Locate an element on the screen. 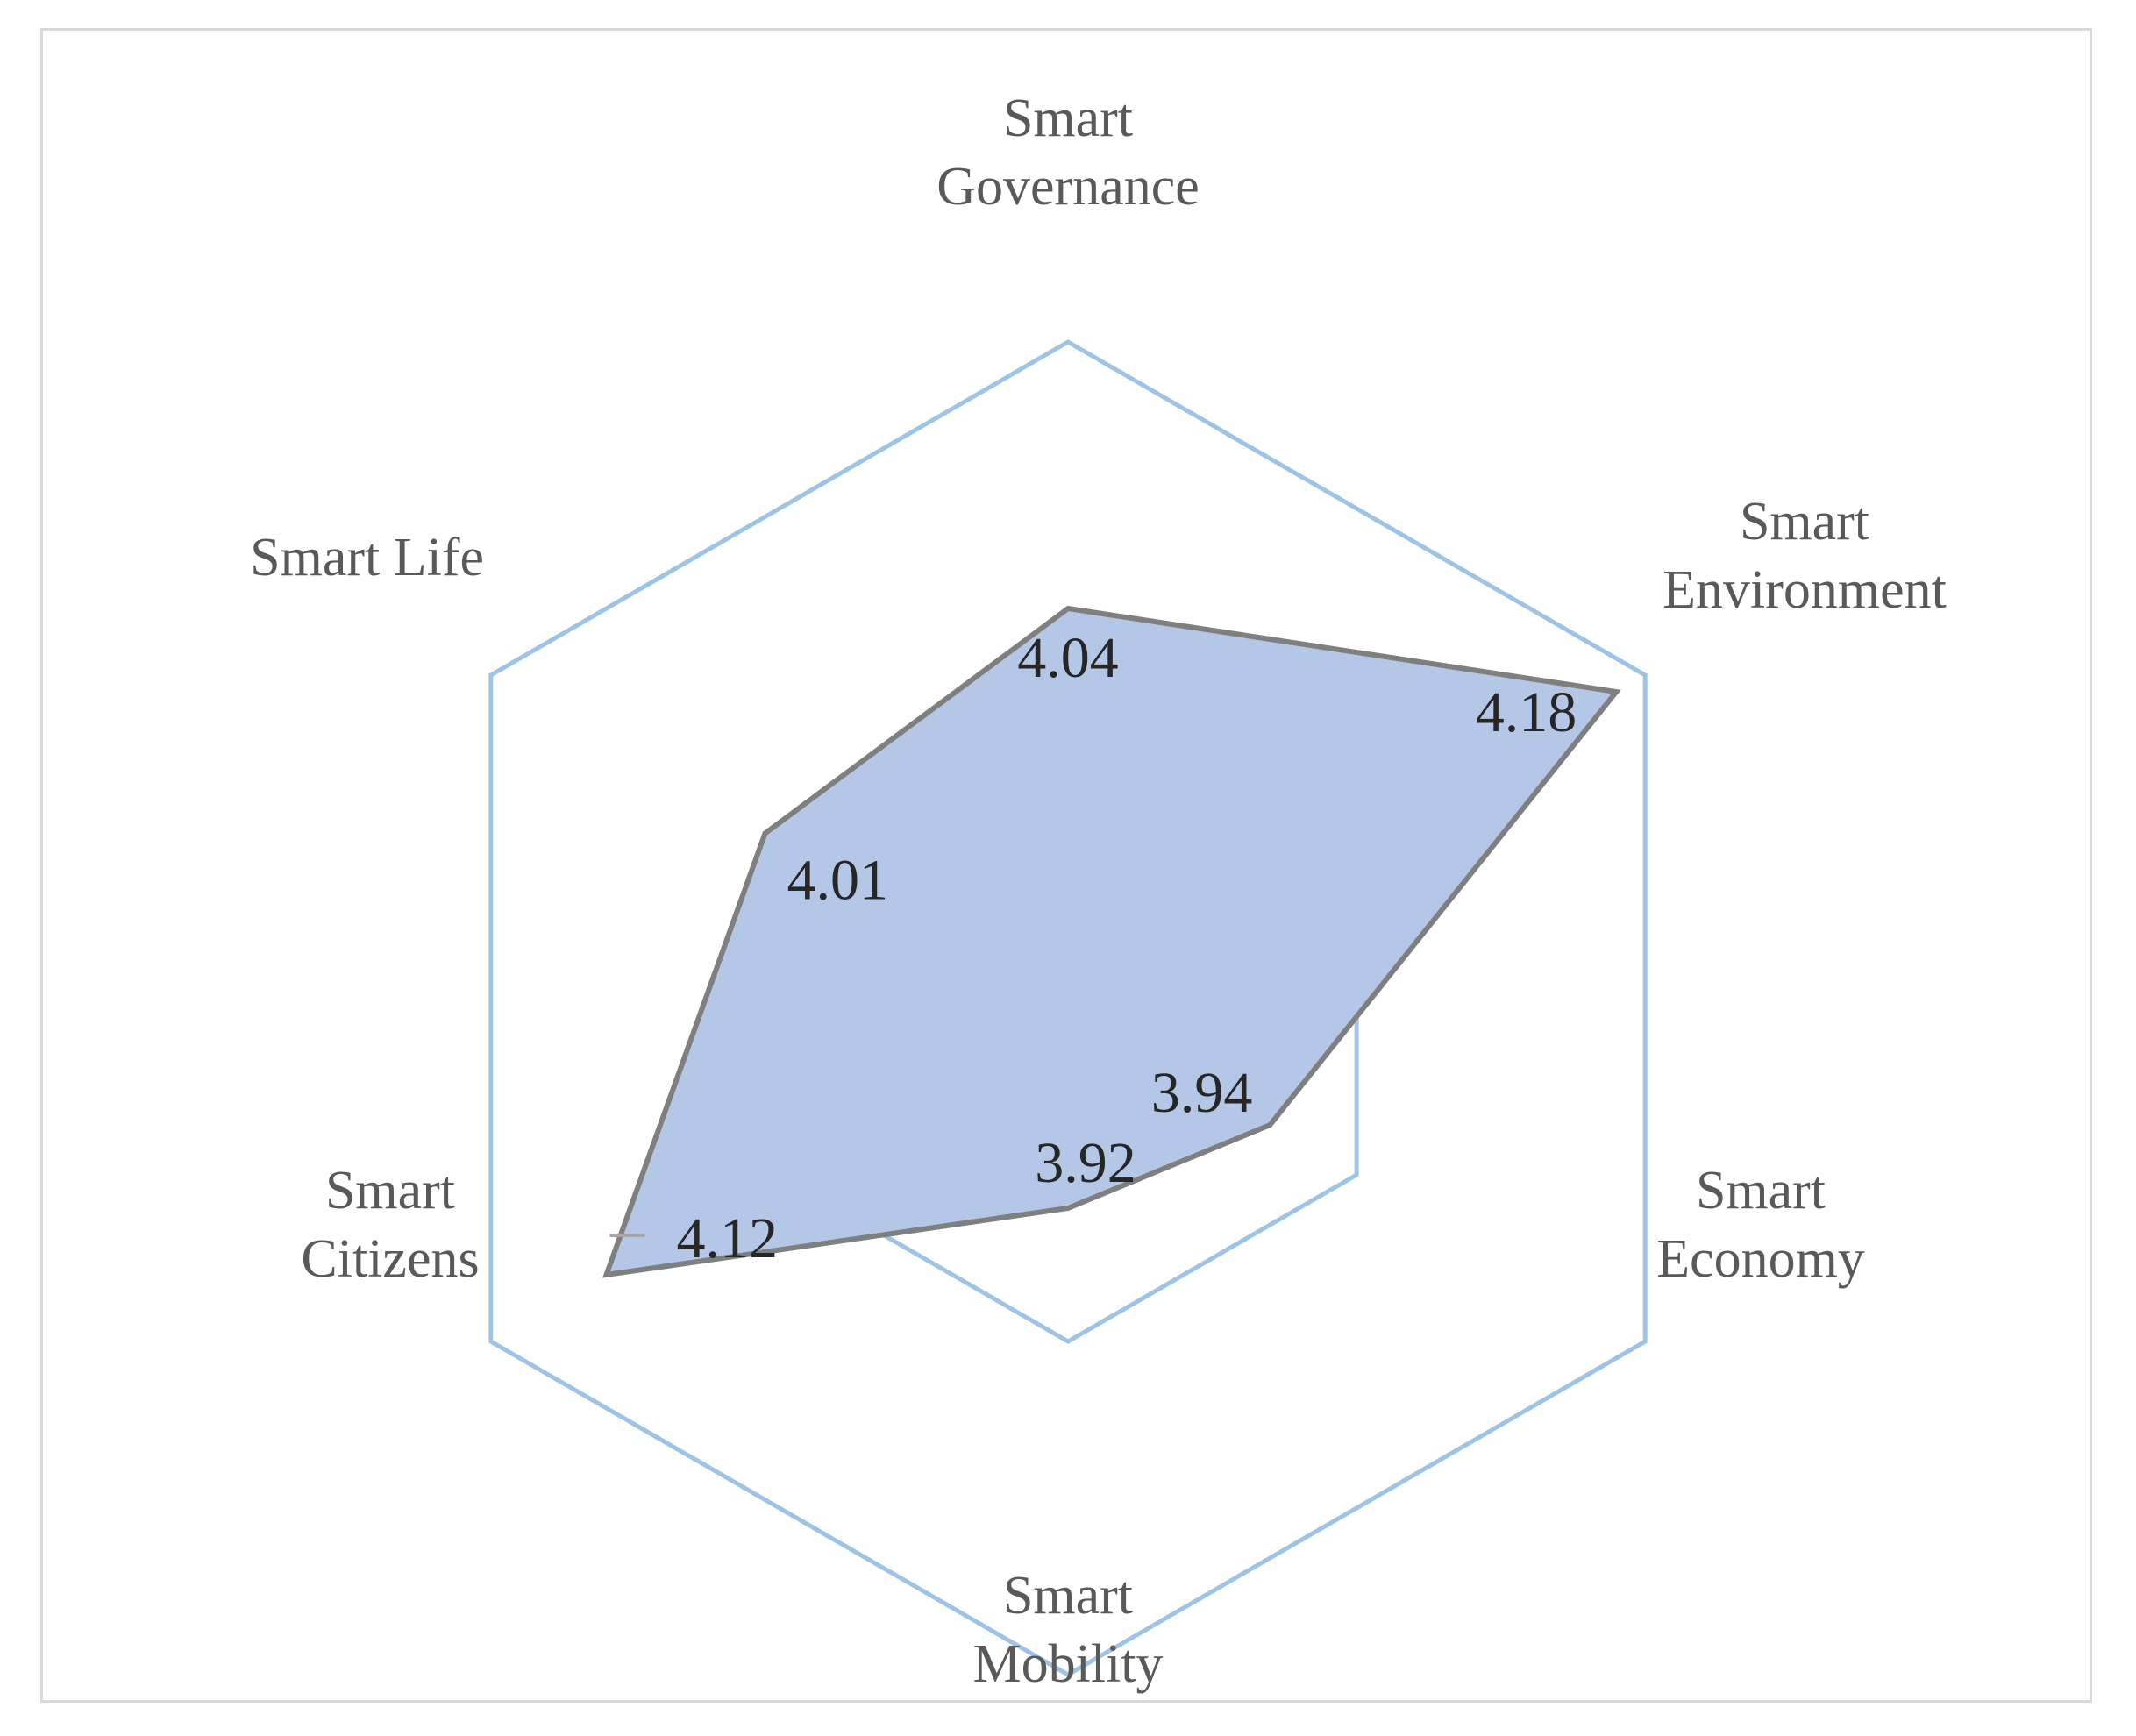  category-label-1: Smart Environment is located at coordinates (1805, 556).